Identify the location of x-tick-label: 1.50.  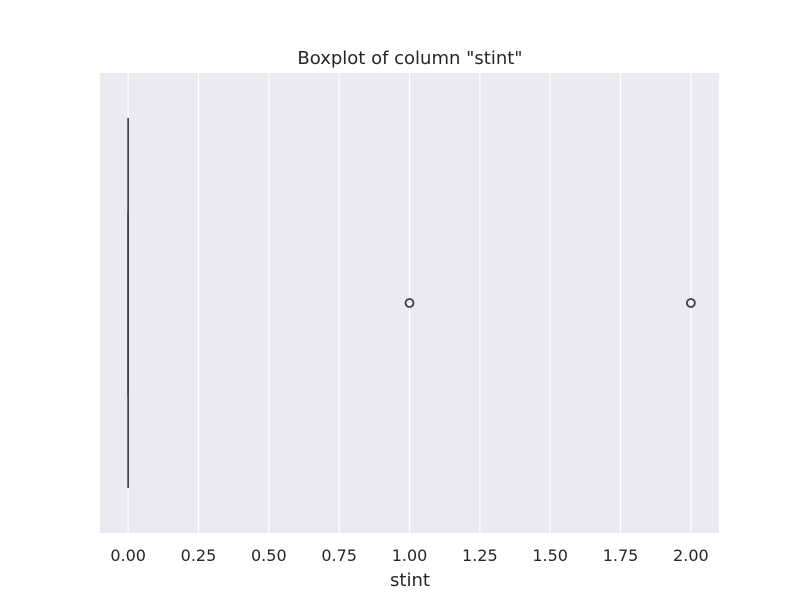
(550, 555).